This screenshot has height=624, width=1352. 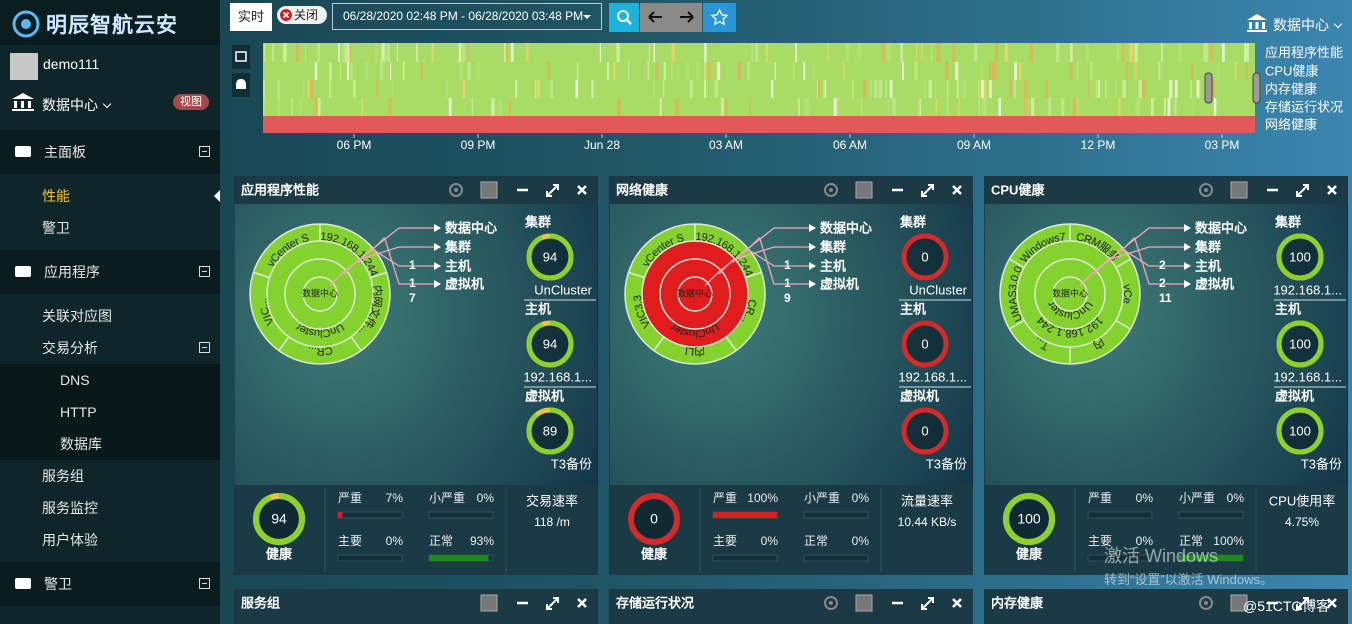 I want to click on live-button: 实时, so click(x=251, y=17).